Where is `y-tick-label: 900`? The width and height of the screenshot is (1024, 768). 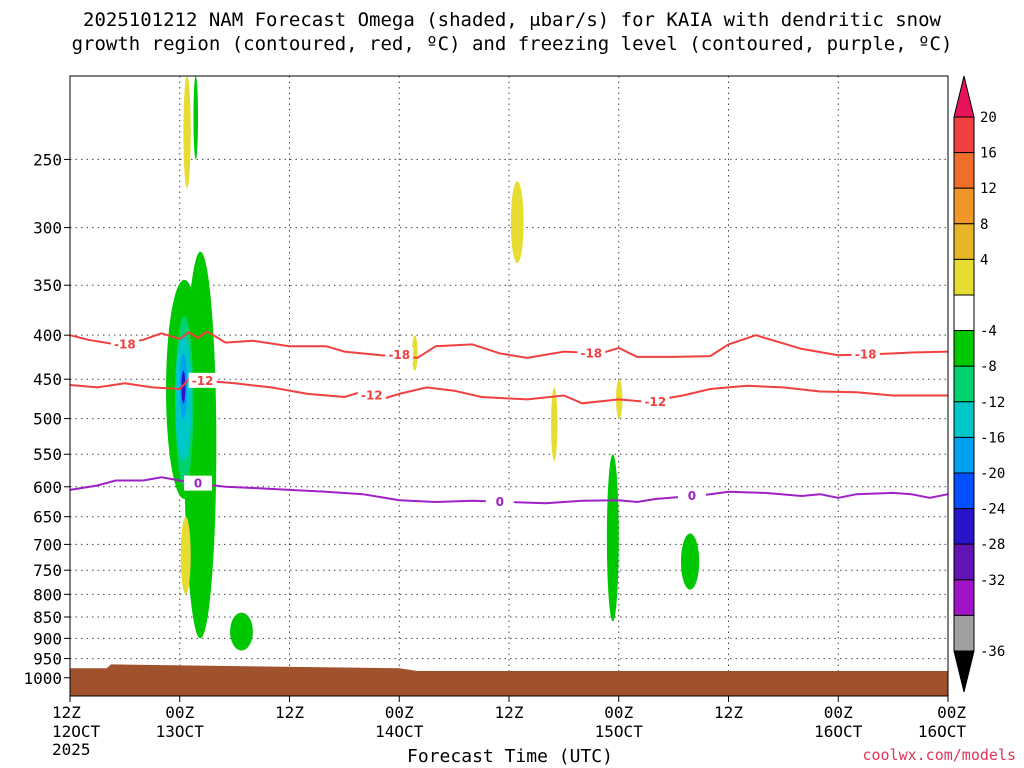 y-tick-label: 900 is located at coordinates (47, 638).